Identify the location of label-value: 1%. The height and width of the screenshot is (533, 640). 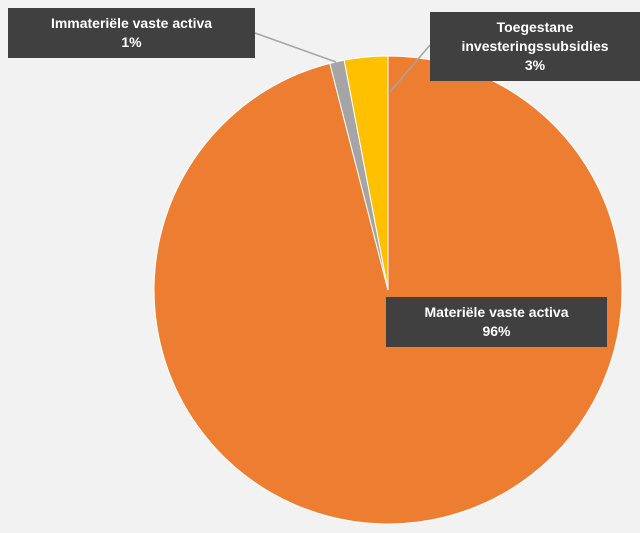
(131, 42).